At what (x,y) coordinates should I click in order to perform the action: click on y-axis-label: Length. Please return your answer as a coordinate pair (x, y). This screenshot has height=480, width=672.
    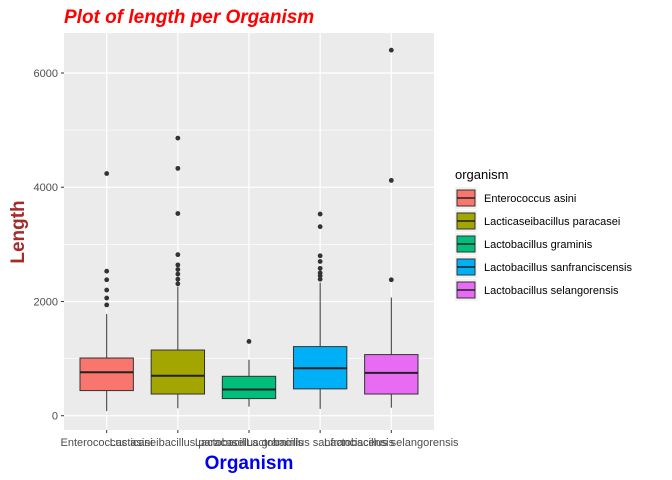
    Looking at the image, I should click on (18, 231).